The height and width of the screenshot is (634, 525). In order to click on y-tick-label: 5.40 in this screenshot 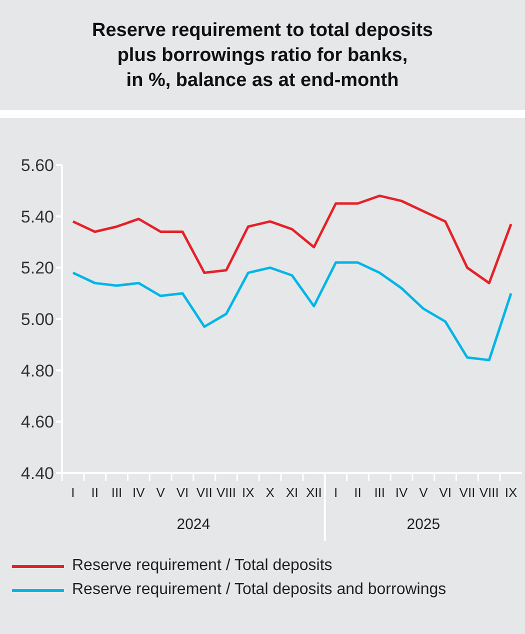, I will do `click(37, 216)`.